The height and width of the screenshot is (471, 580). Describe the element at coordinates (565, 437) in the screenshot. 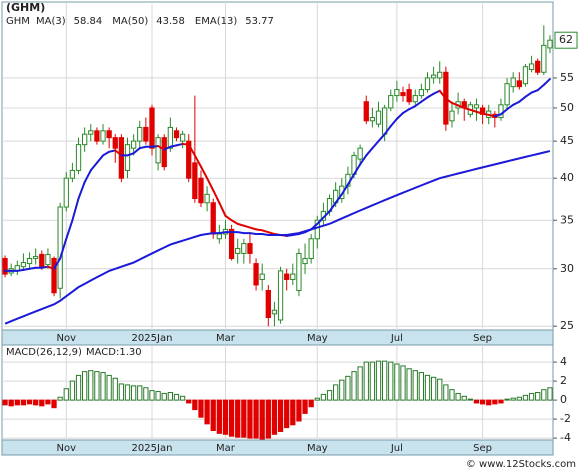

I see `y-tick-label: -4` at that location.